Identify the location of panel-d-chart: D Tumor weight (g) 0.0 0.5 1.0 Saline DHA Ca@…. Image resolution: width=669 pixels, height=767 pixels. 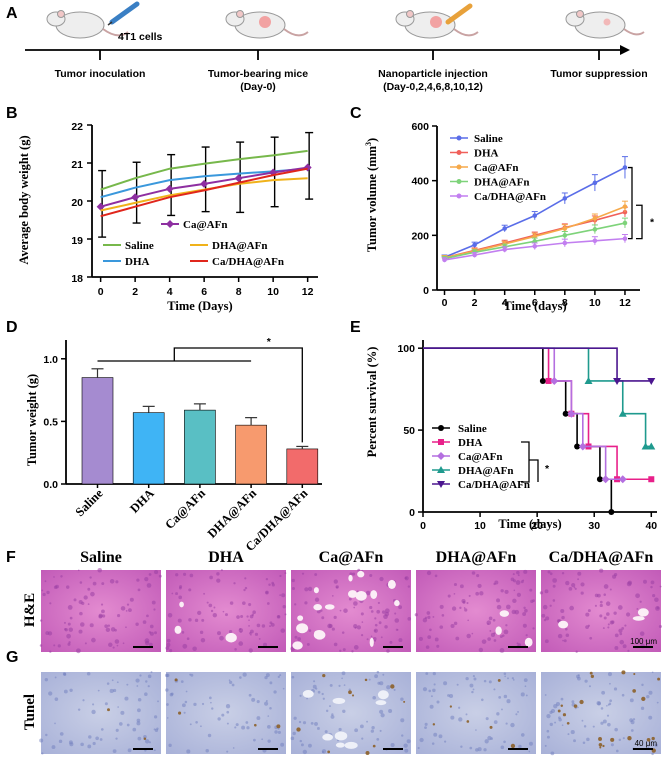
(164, 436).